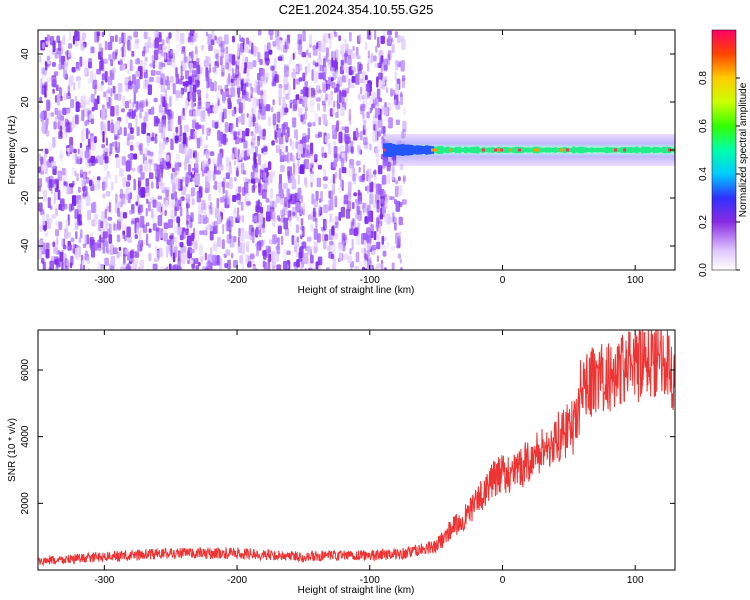  Describe the element at coordinates (12, 150) in the screenshot. I see `spectrogram-y-label: Frequency (Hz)` at that location.